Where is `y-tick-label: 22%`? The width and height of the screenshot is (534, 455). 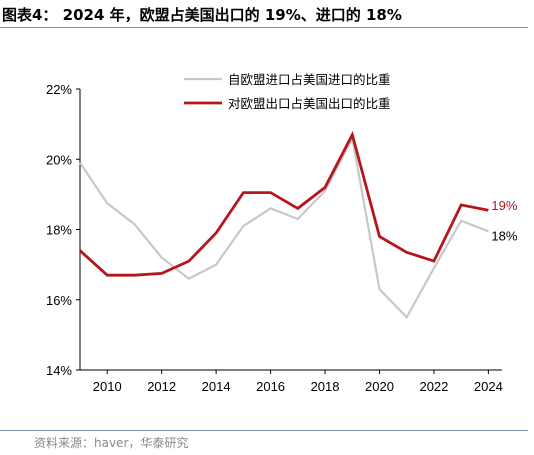 y-tick-label: 22% is located at coordinates (59, 89).